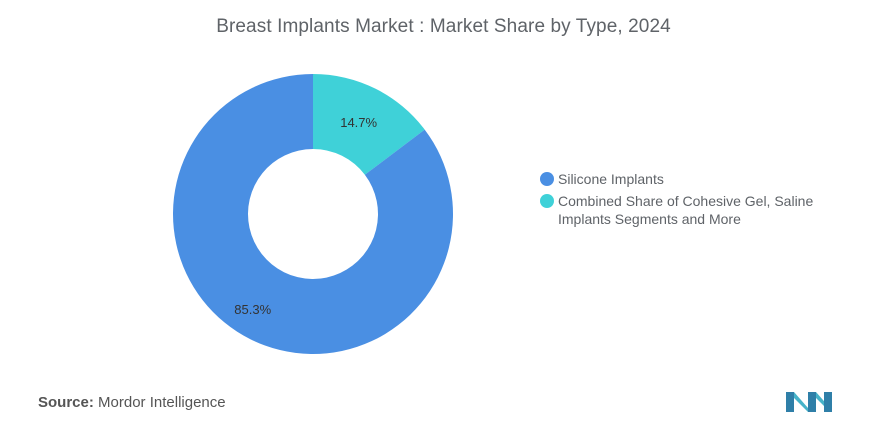 This screenshot has height=430, width=887. I want to click on donut-slice-combined, so click(369, 124).